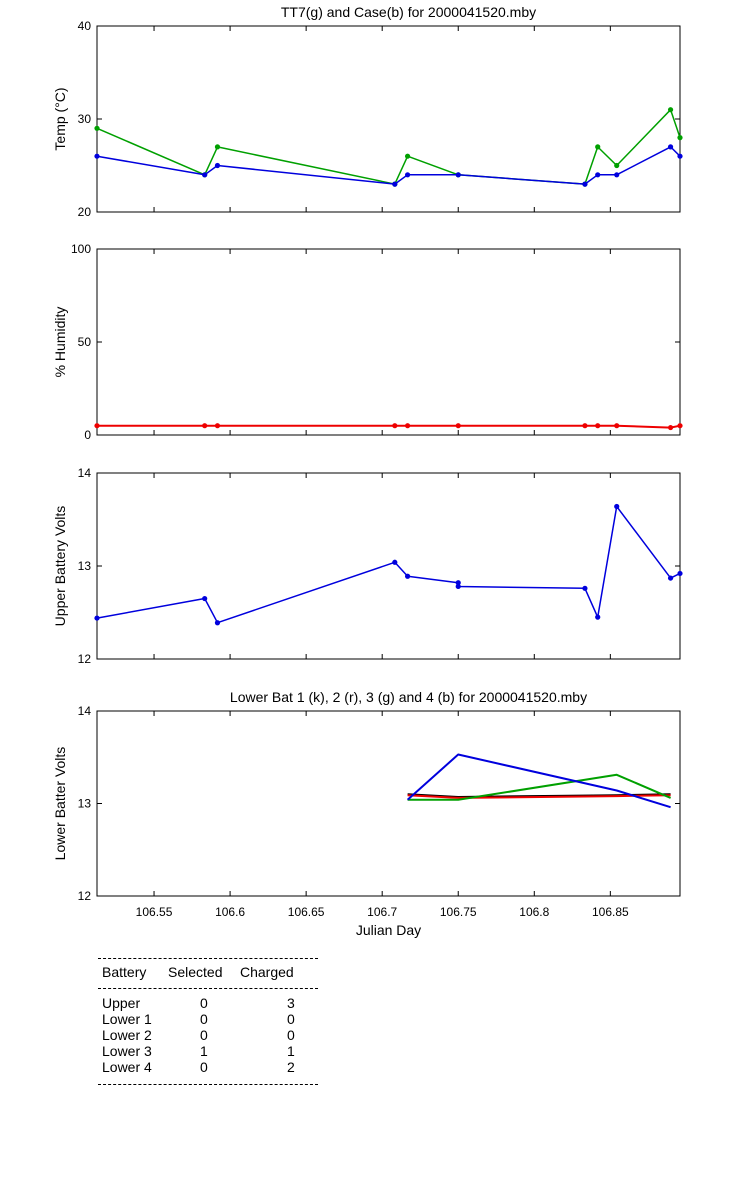  What do you see at coordinates (291, 1003) in the screenshot?
I see `cell-charged: 3` at bounding box center [291, 1003].